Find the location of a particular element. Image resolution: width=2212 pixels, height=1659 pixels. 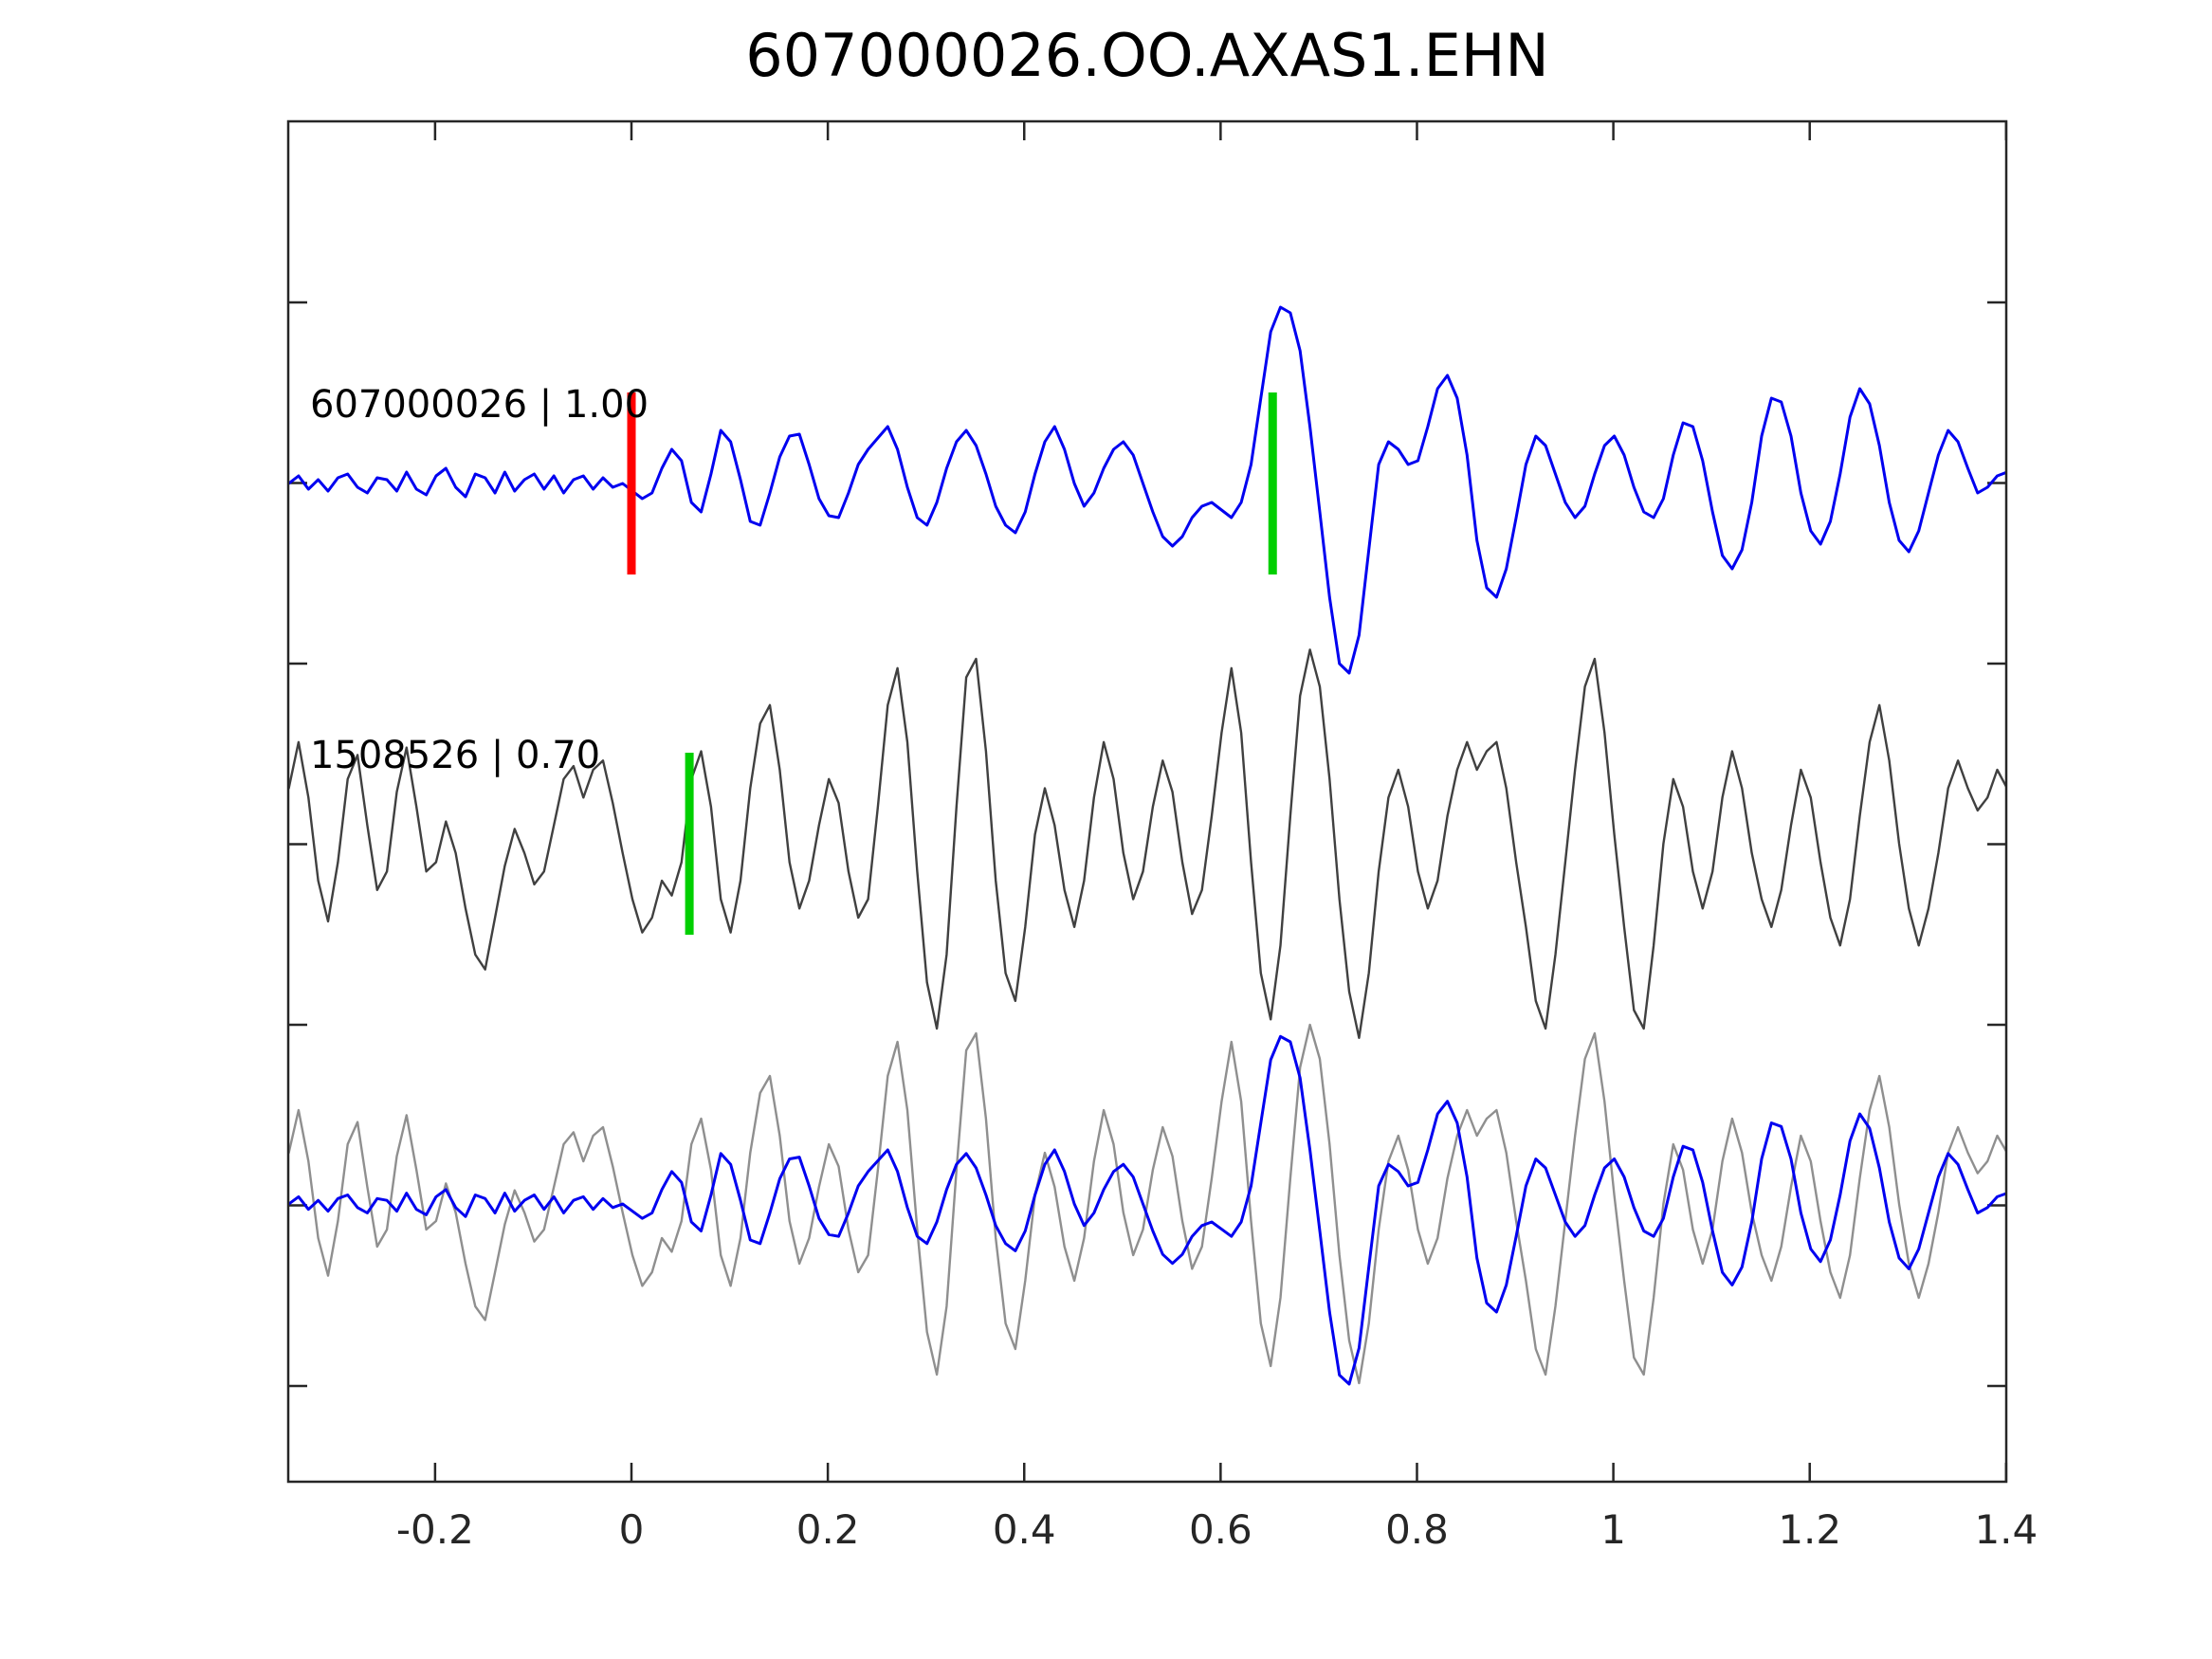

x-tick-label: 0.6 is located at coordinates (1220, 1529).